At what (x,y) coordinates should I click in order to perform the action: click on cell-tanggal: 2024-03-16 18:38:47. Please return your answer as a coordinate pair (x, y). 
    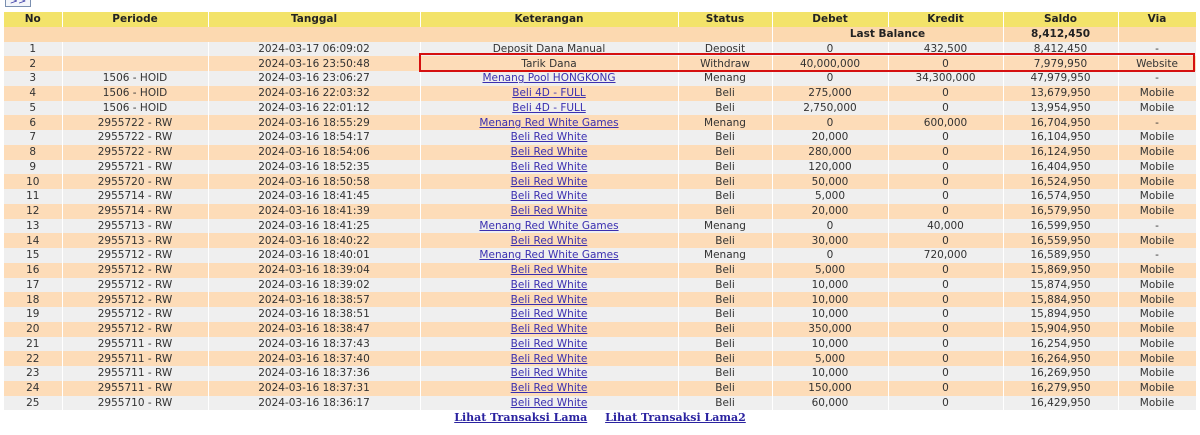
    Looking at the image, I should click on (314, 329).